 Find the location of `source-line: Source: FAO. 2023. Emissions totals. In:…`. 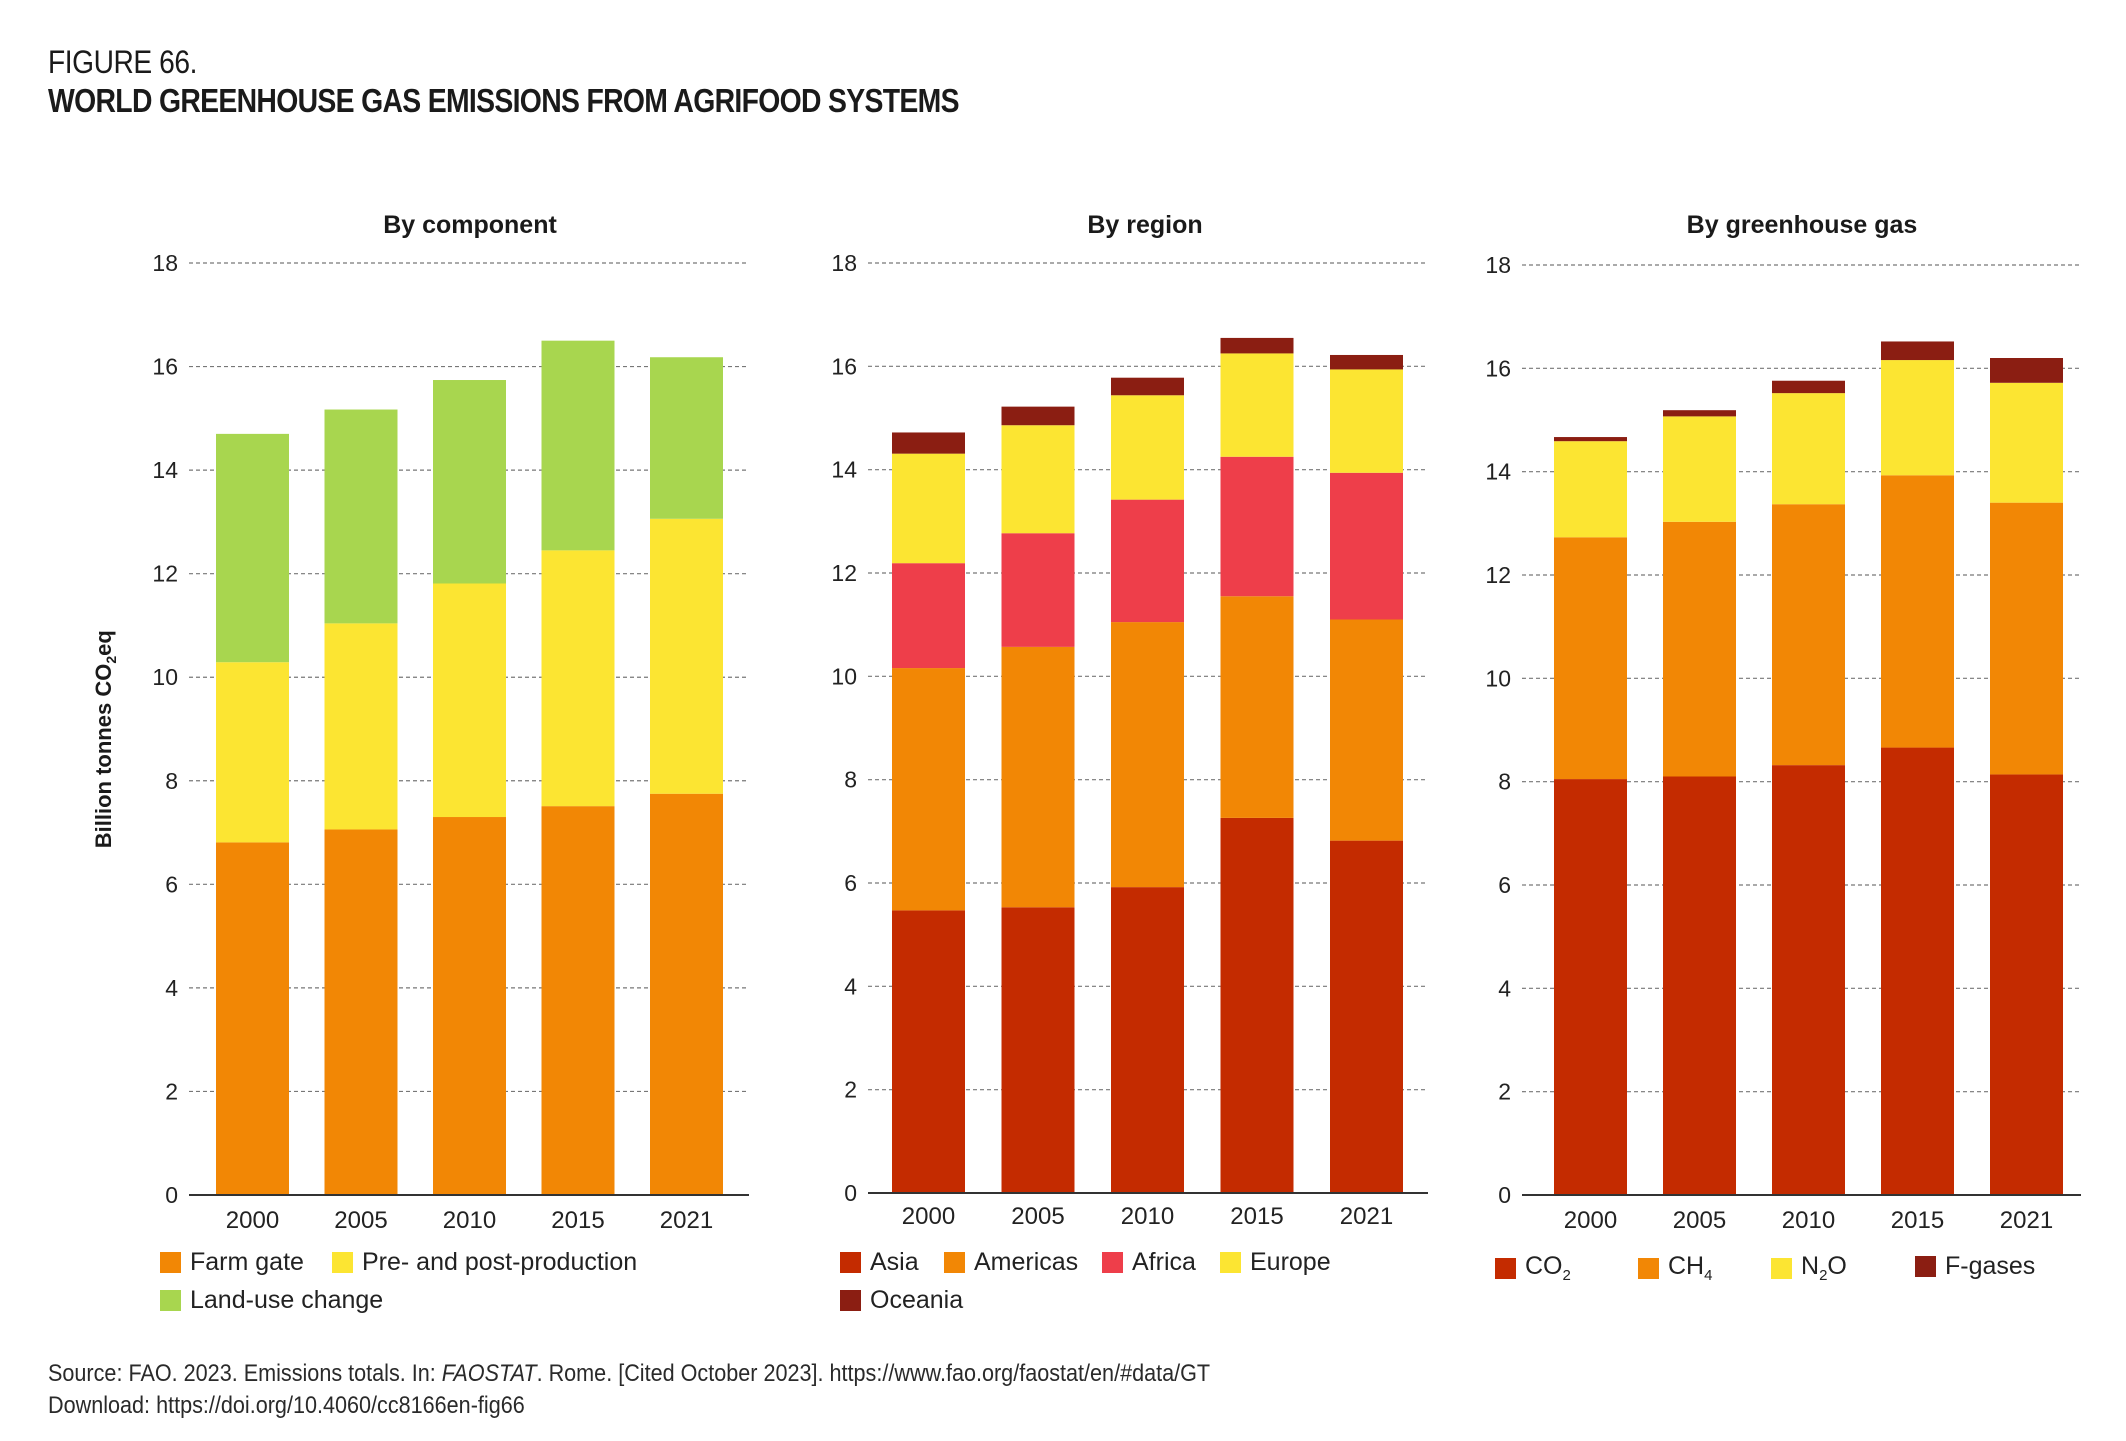

source-line: Source: FAO. 2023. Emissions totals. In:… is located at coordinates (629, 1374).